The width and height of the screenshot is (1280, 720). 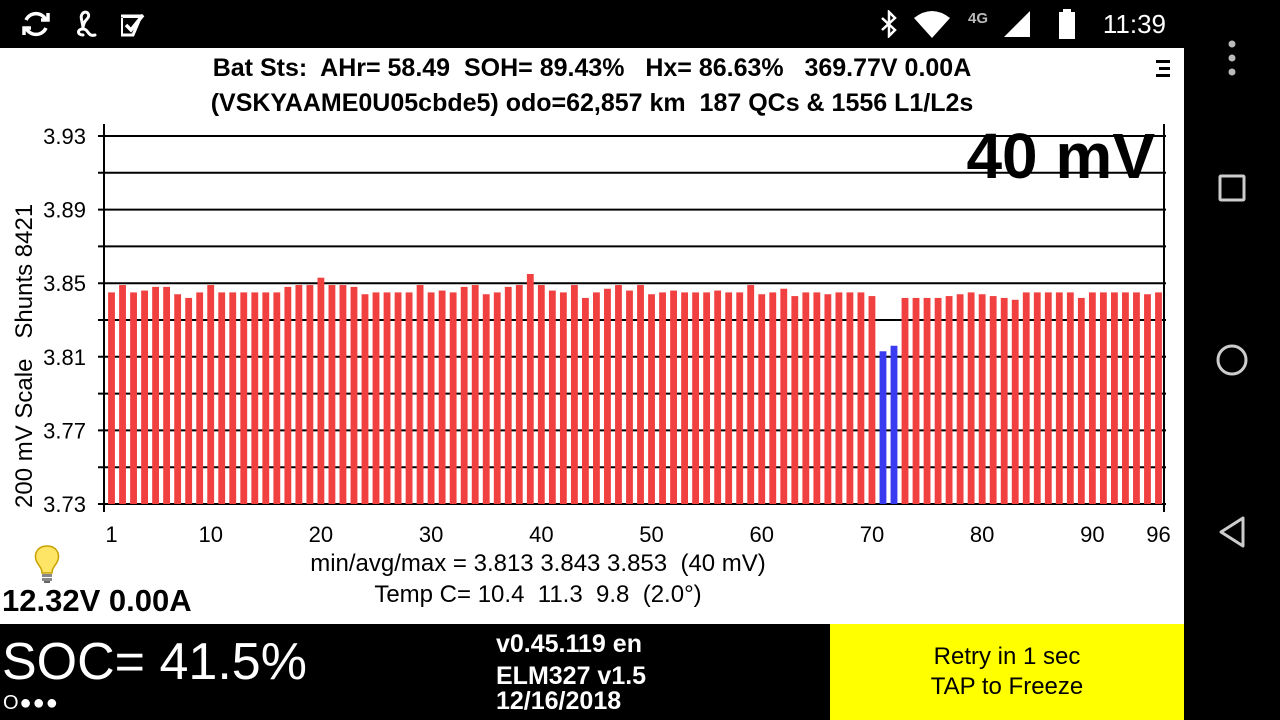 What do you see at coordinates (889, 24) in the screenshot?
I see `bluetooth-icon` at bounding box center [889, 24].